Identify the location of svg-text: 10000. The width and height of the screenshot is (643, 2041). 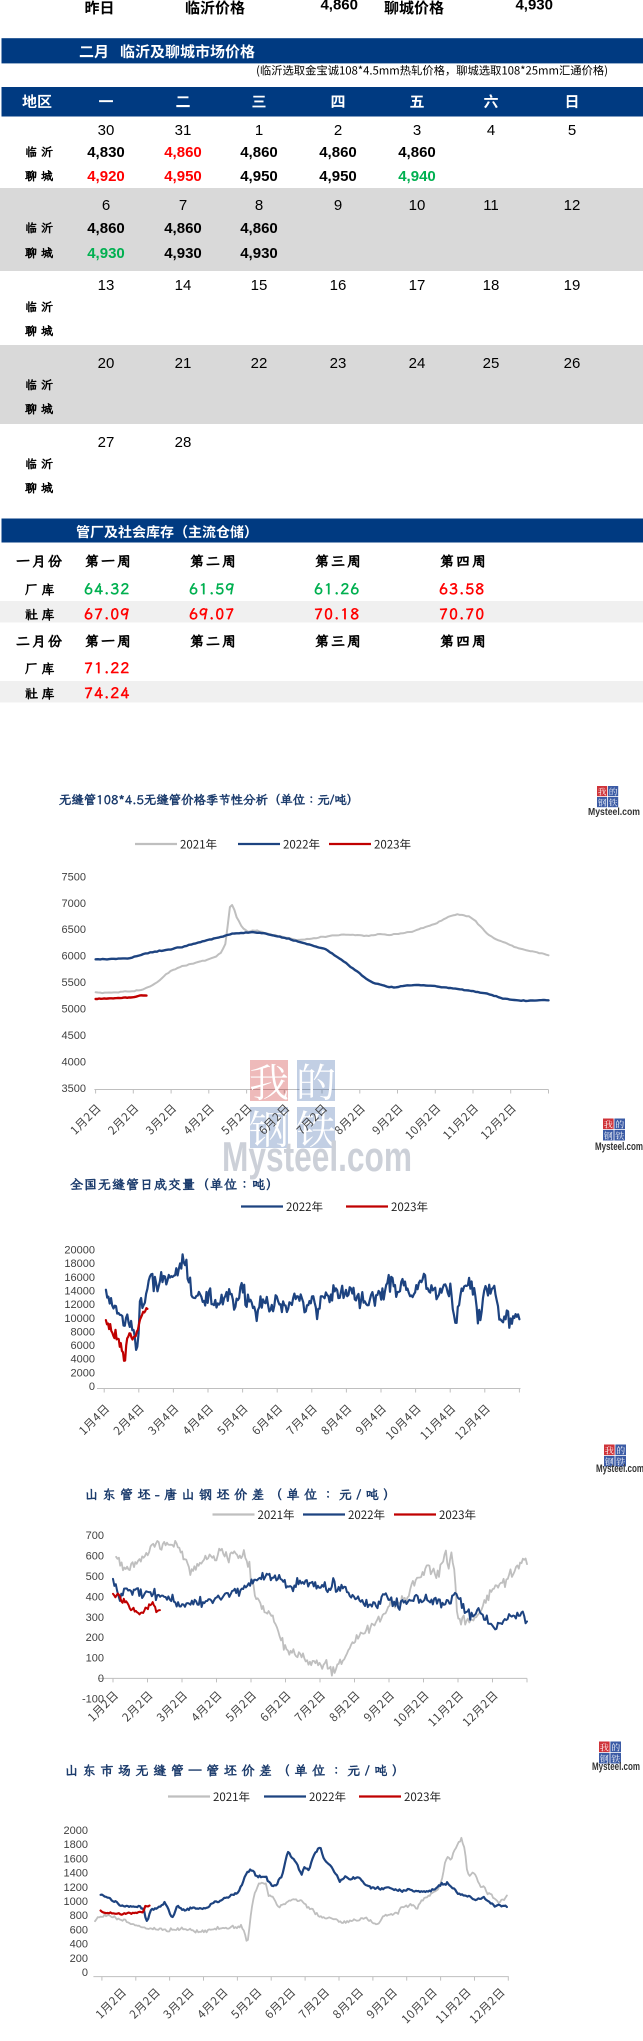
(79, 1319).